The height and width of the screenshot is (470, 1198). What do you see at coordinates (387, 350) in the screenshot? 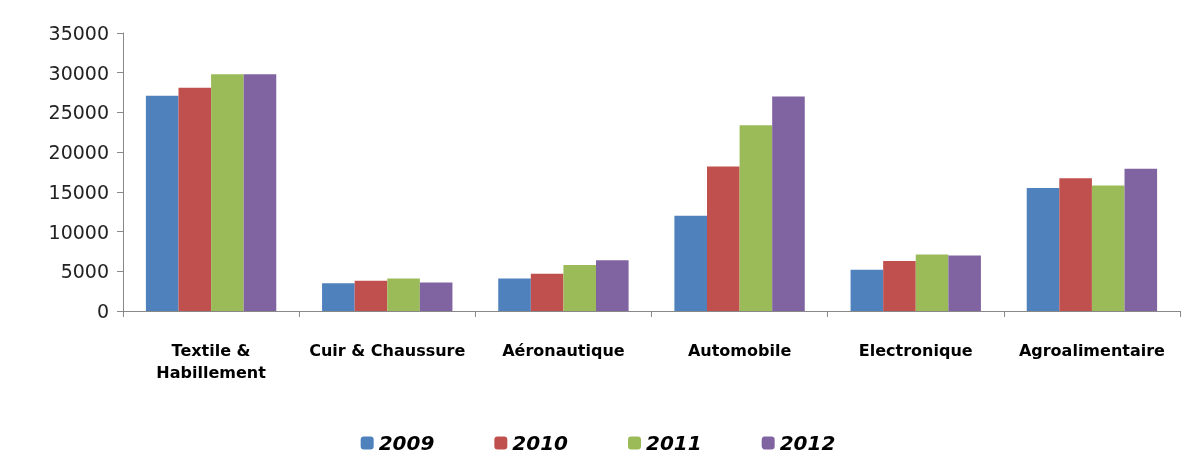
I see `x-tick-label: Cuir & Chaussure` at bounding box center [387, 350].